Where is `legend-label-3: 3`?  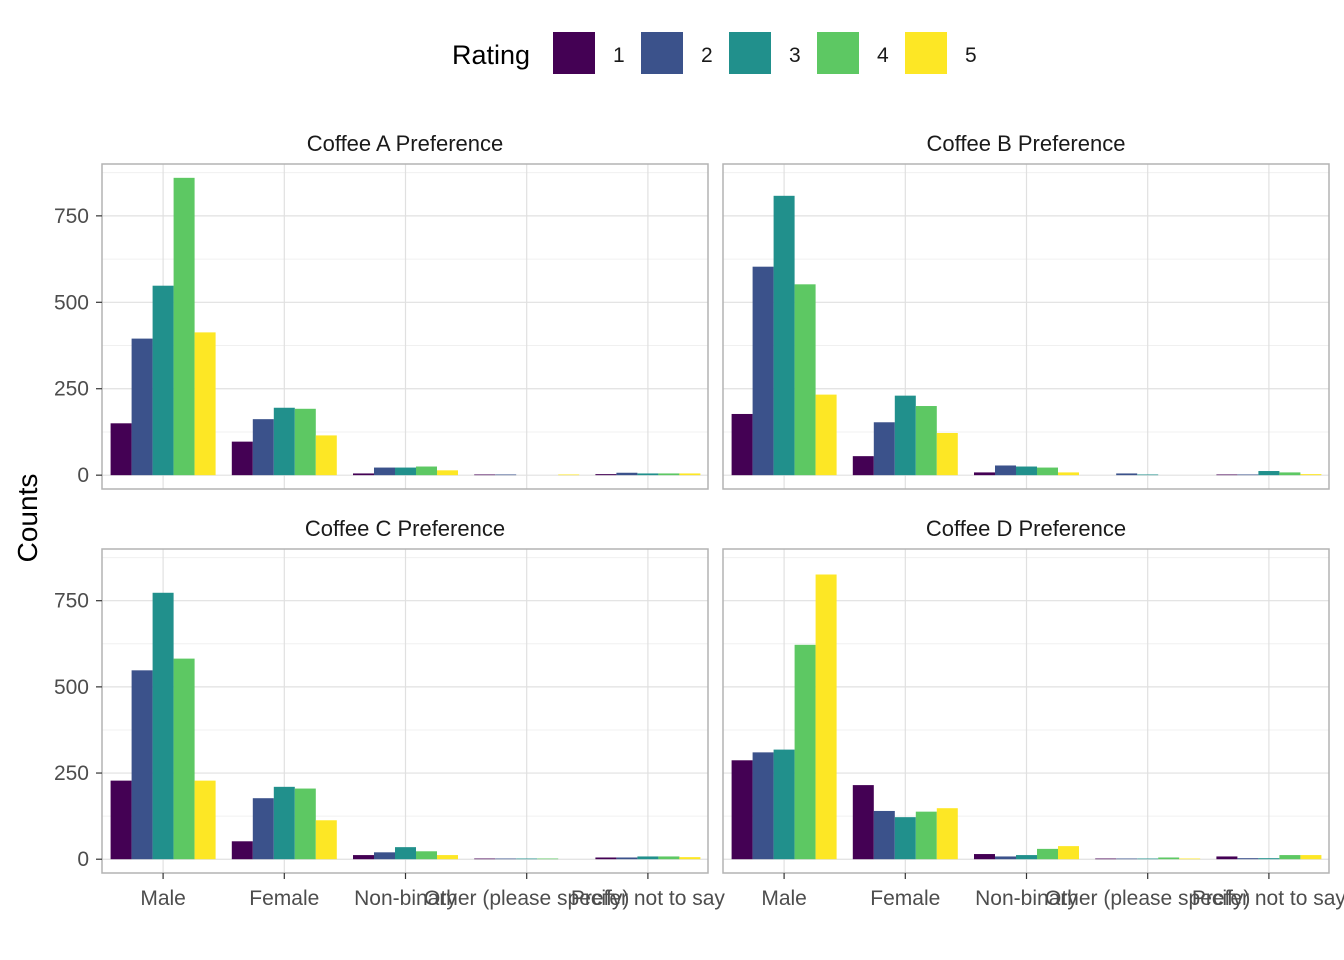 legend-label-3: 3 is located at coordinates (795, 55).